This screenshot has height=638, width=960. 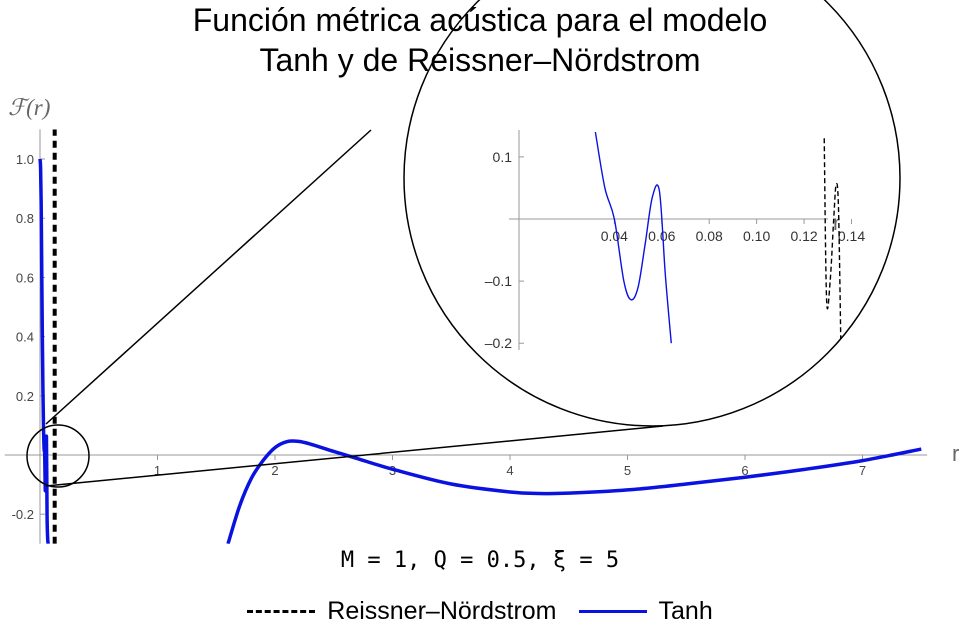 I want to click on inset-x-tick-label: 0.10, so click(x=756, y=236).